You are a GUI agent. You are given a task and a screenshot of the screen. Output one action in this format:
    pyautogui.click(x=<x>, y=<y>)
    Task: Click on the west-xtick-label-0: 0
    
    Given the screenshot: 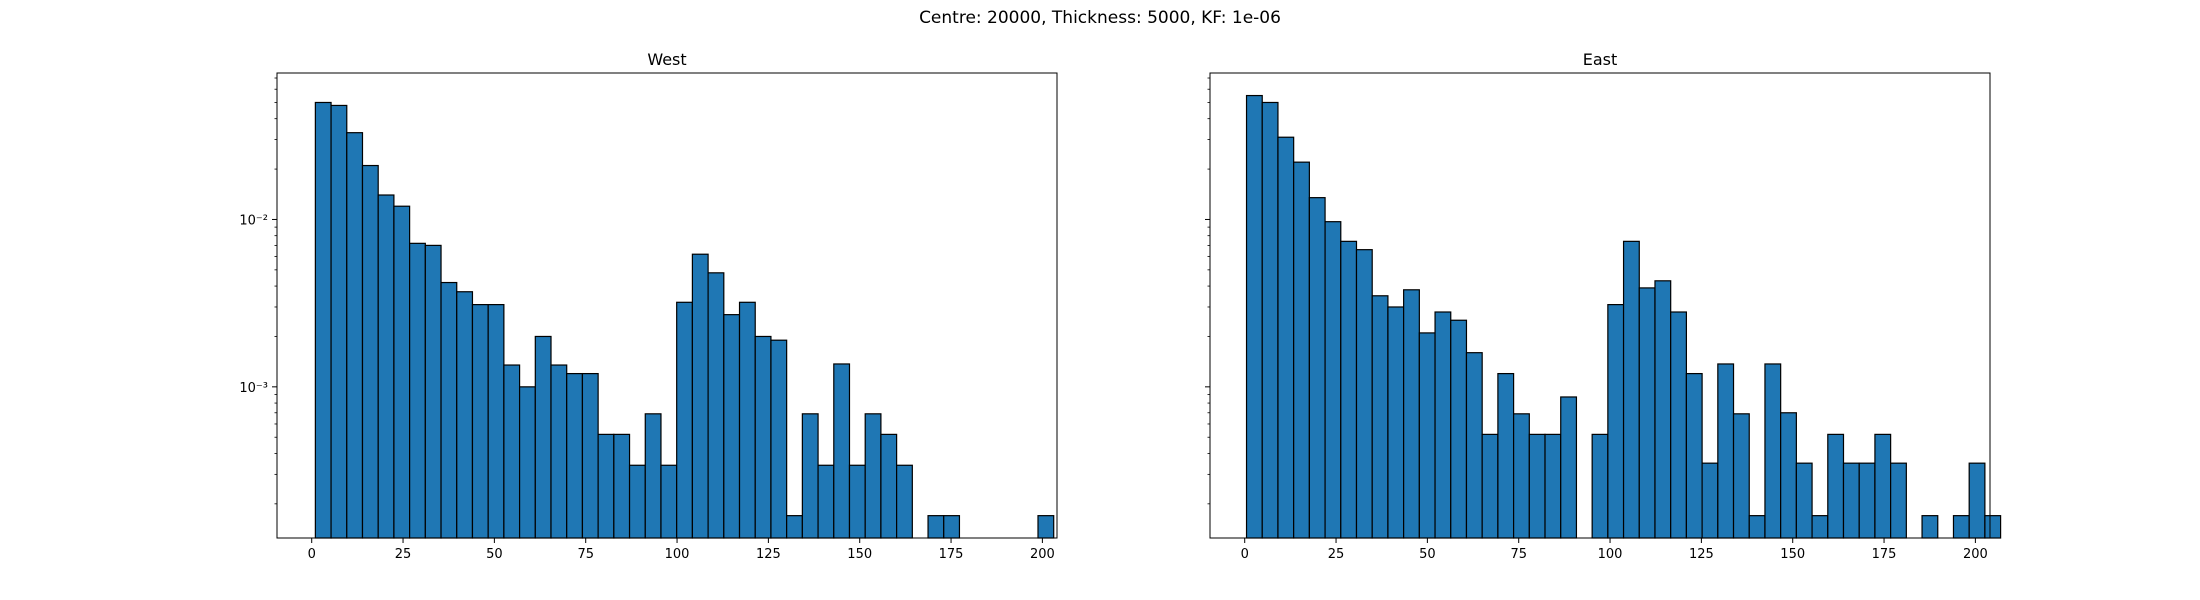 What is the action you would take?
    pyautogui.click(x=312, y=554)
    